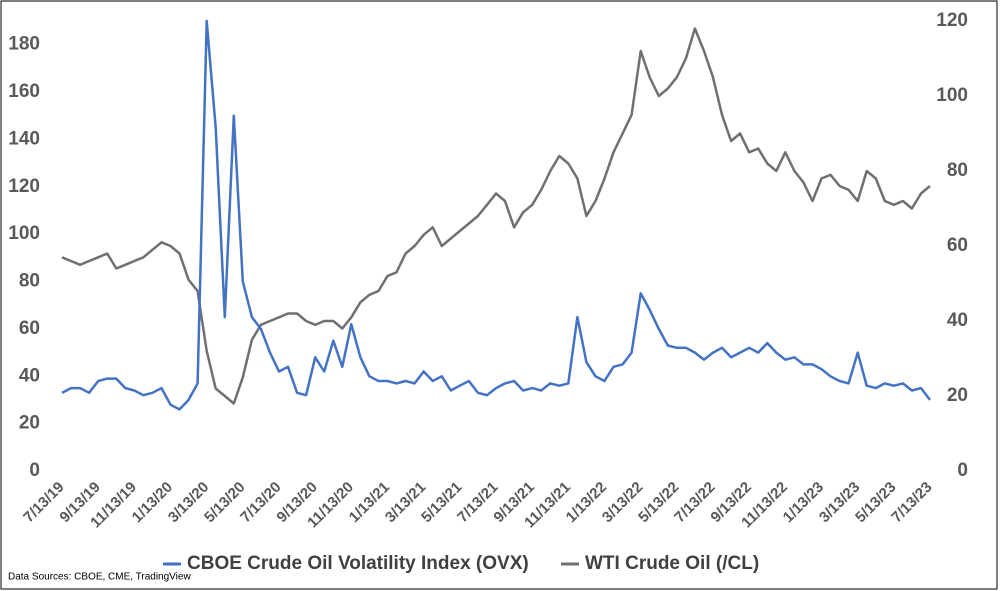 This screenshot has width=1000, height=591. I want to click on y2-tick-label: 40, so click(957, 320).